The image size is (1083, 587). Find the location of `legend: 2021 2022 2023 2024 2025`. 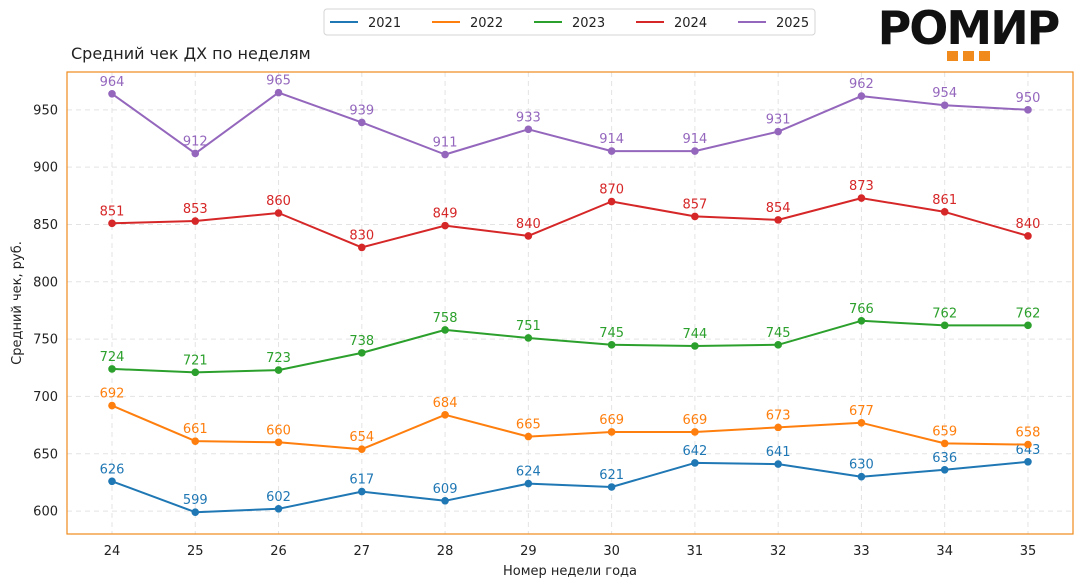

legend: 2021 2022 2023 2024 2025 is located at coordinates (569, 22).